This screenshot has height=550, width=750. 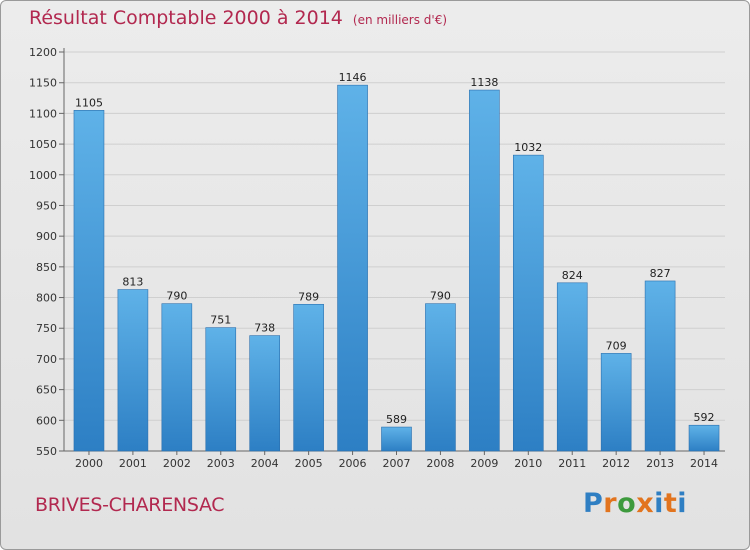 I want to click on x-tick-label: 2006, so click(x=353, y=463).